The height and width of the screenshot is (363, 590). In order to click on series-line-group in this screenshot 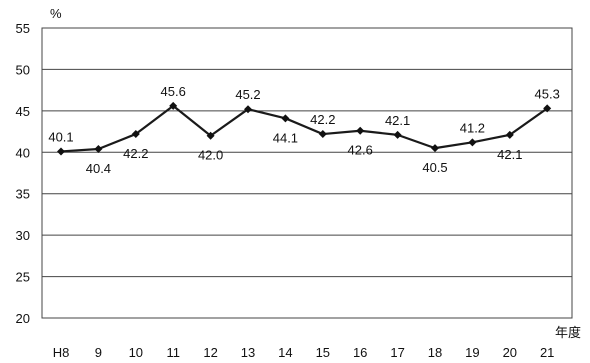, I will do `click(304, 128)`.